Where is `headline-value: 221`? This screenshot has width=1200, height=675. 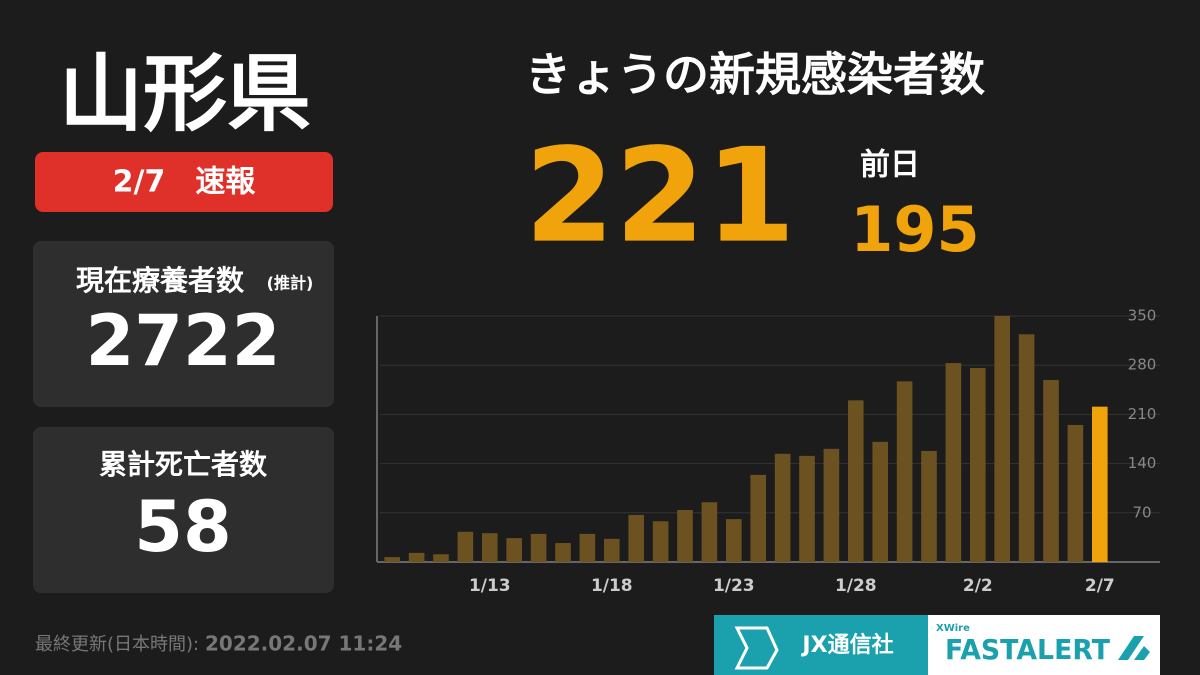 headline-value: 221 is located at coordinates (659, 196).